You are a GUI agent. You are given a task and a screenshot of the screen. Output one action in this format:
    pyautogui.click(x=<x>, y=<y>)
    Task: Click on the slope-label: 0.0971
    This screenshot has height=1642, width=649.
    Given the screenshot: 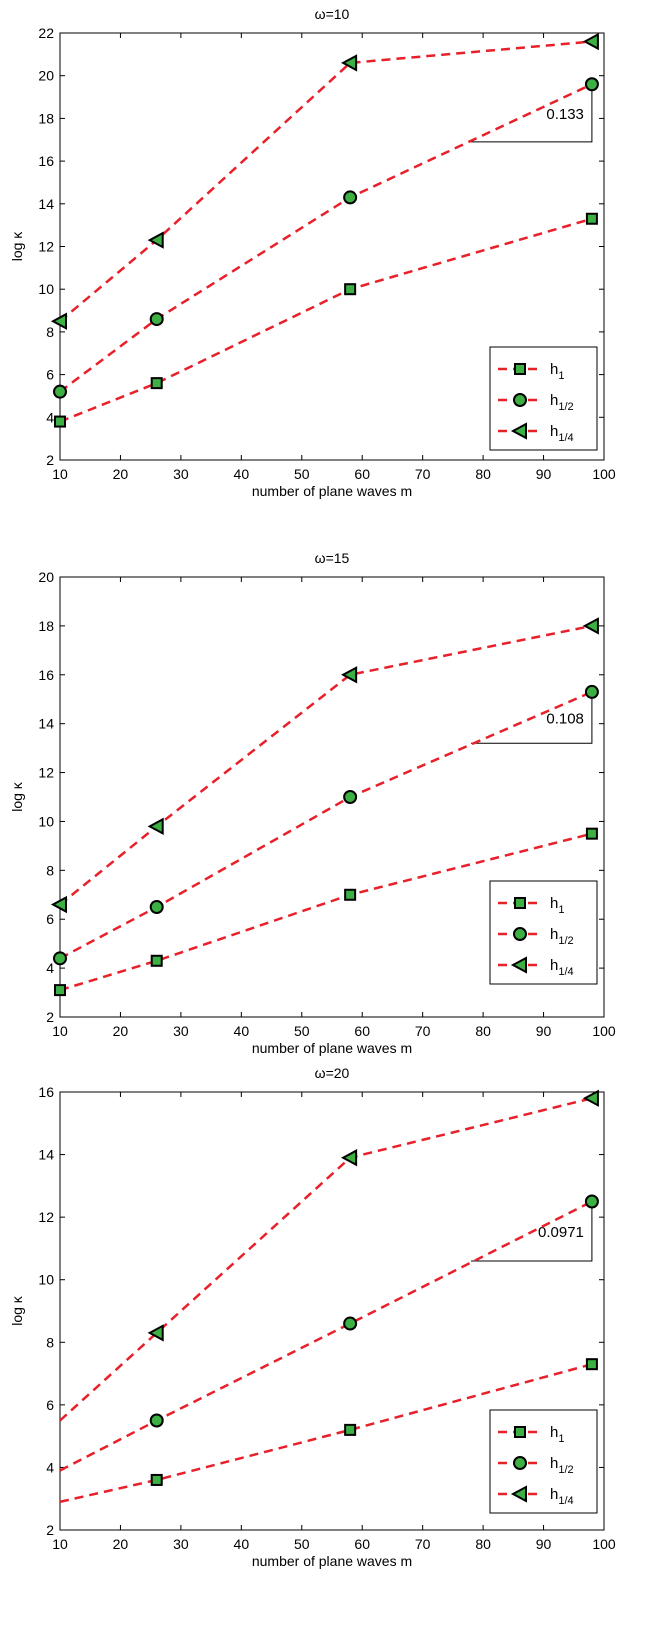 What is the action you would take?
    pyautogui.click(x=561, y=1232)
    